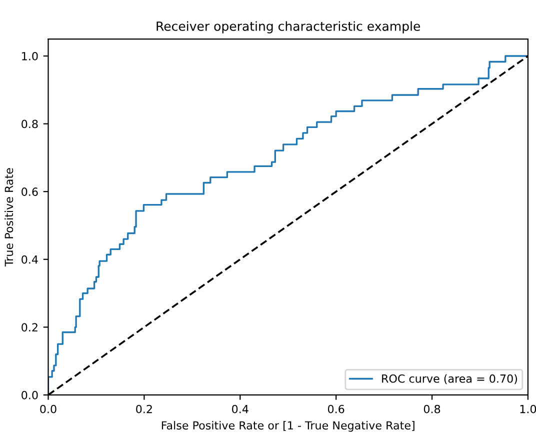  Describe the element at coordinates (30, 395) in the screenshot. I see `y-tick-label: 0.0` at that location.